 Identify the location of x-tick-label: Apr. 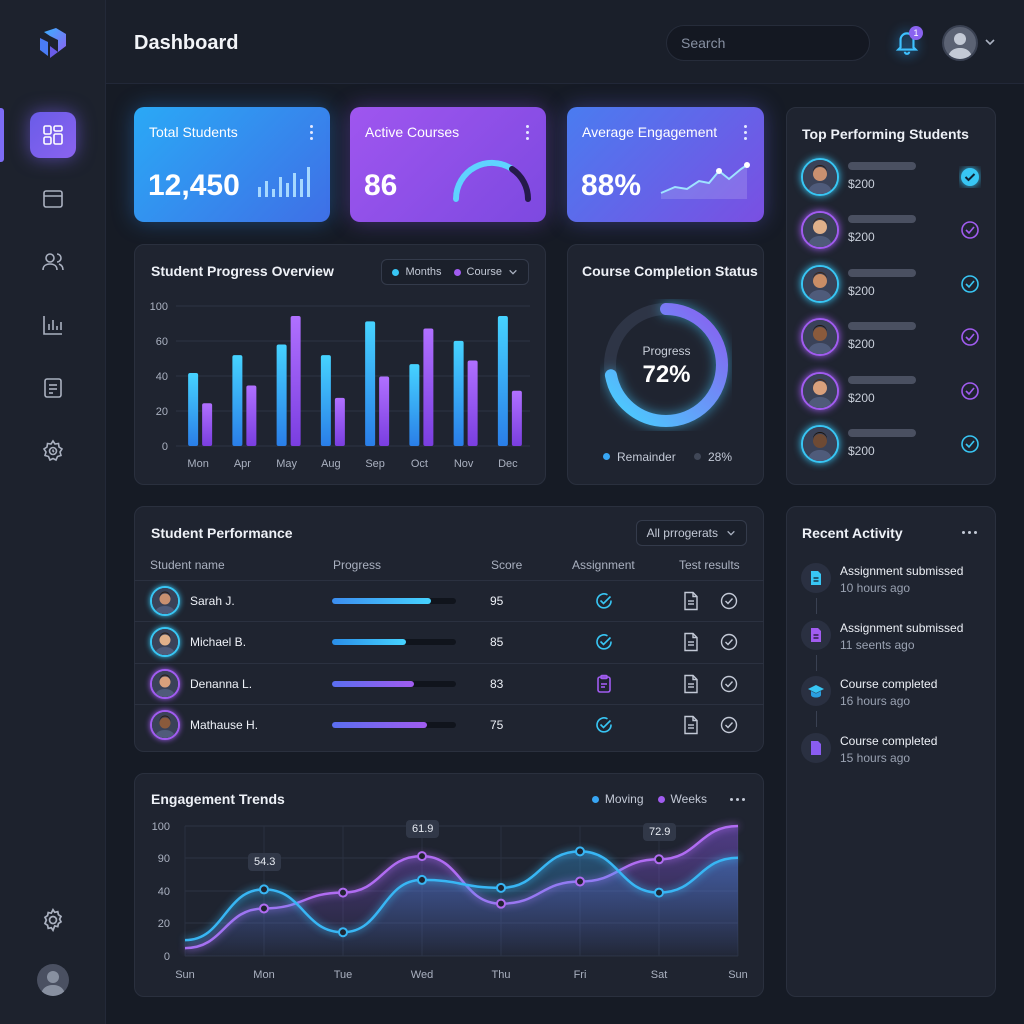
(242, 464).